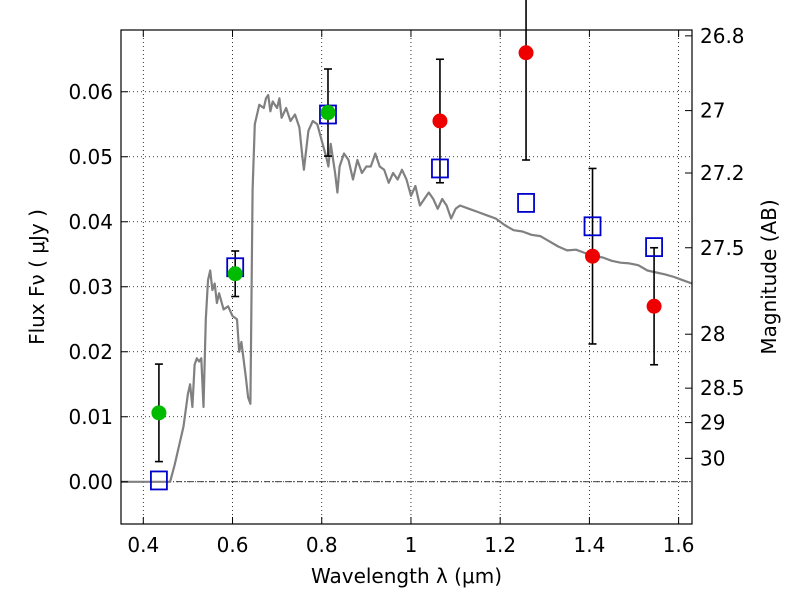  What do you see at coordinates (722, 173) in the screenshot?
I see `y2-tick-label: 27.2` at bounding box center [722, 173].